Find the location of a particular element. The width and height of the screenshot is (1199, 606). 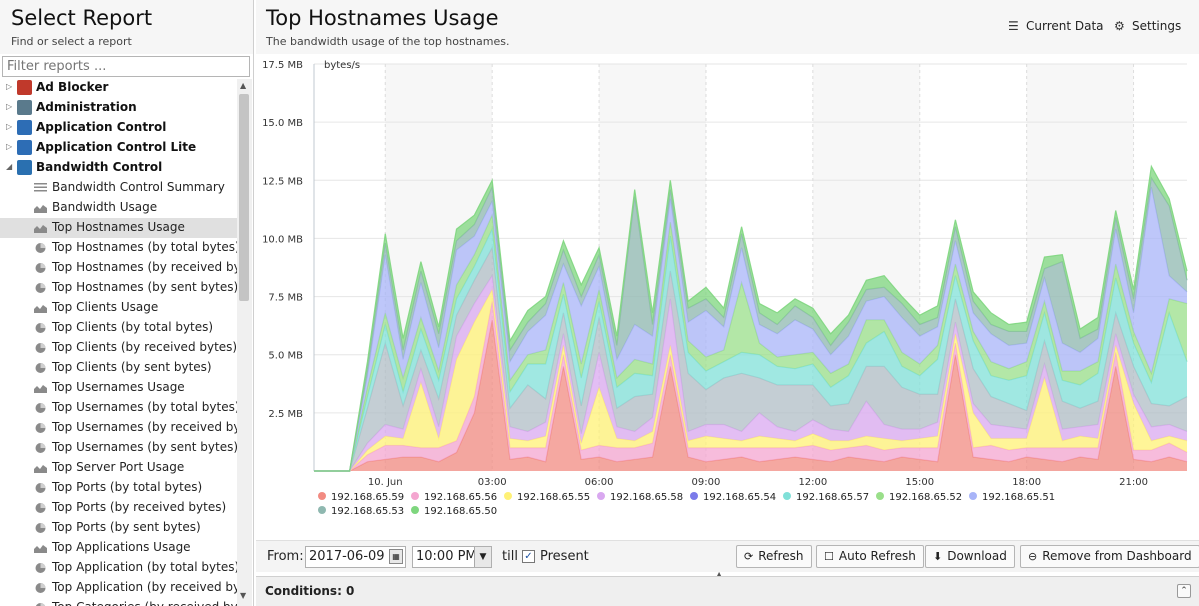

legend-item: 192.168.65.51 is located at coordinates (1018, 497).